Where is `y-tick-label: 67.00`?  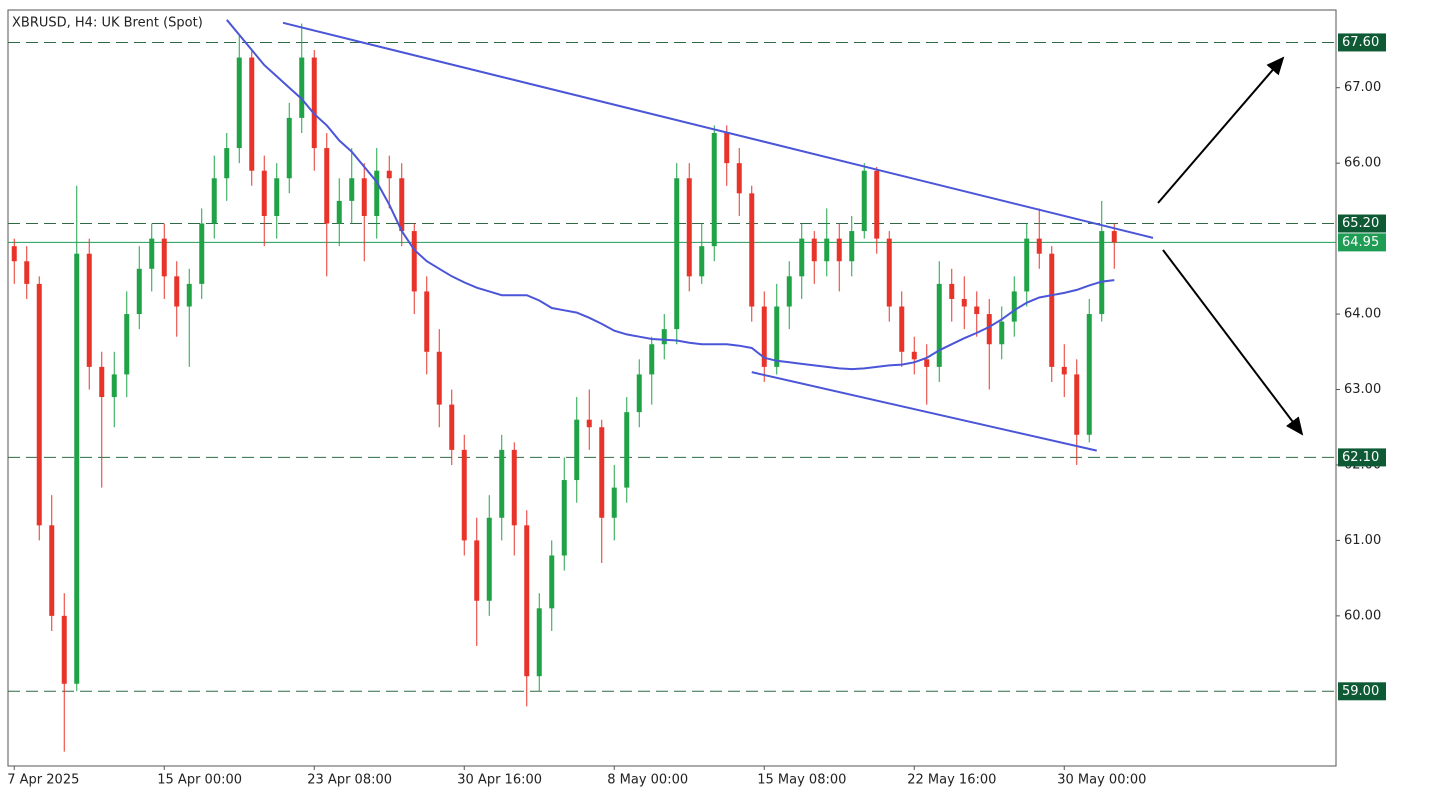 y-tick-label: 67.00 is located at coordinates (1362, 87).